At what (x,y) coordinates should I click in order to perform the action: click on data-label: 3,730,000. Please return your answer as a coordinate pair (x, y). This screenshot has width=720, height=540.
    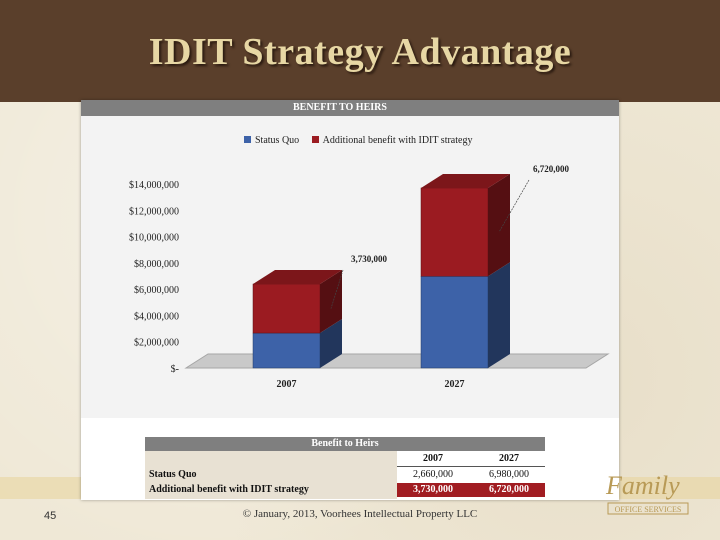
    Looking at the image, I should click on (369, 259).